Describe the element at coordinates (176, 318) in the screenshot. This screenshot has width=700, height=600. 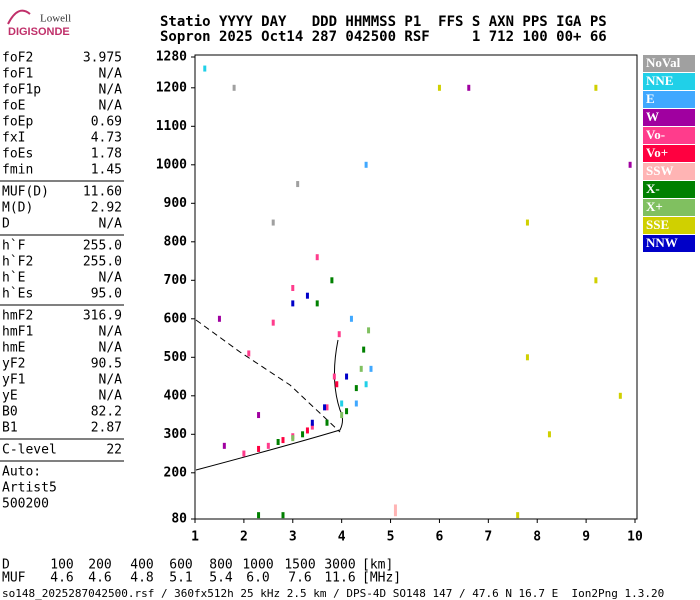
I see `y-tick-label: 600` at that location.